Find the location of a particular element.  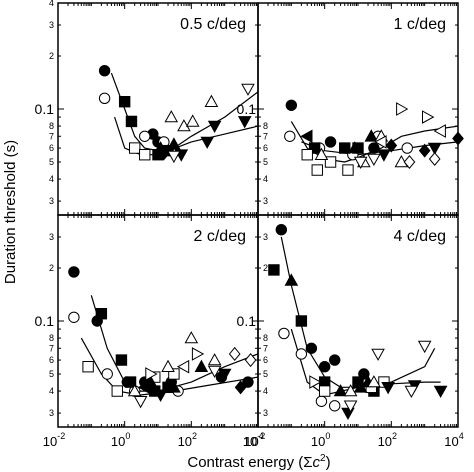

y-tick-label: 7 is located at coordinates (265, 136).